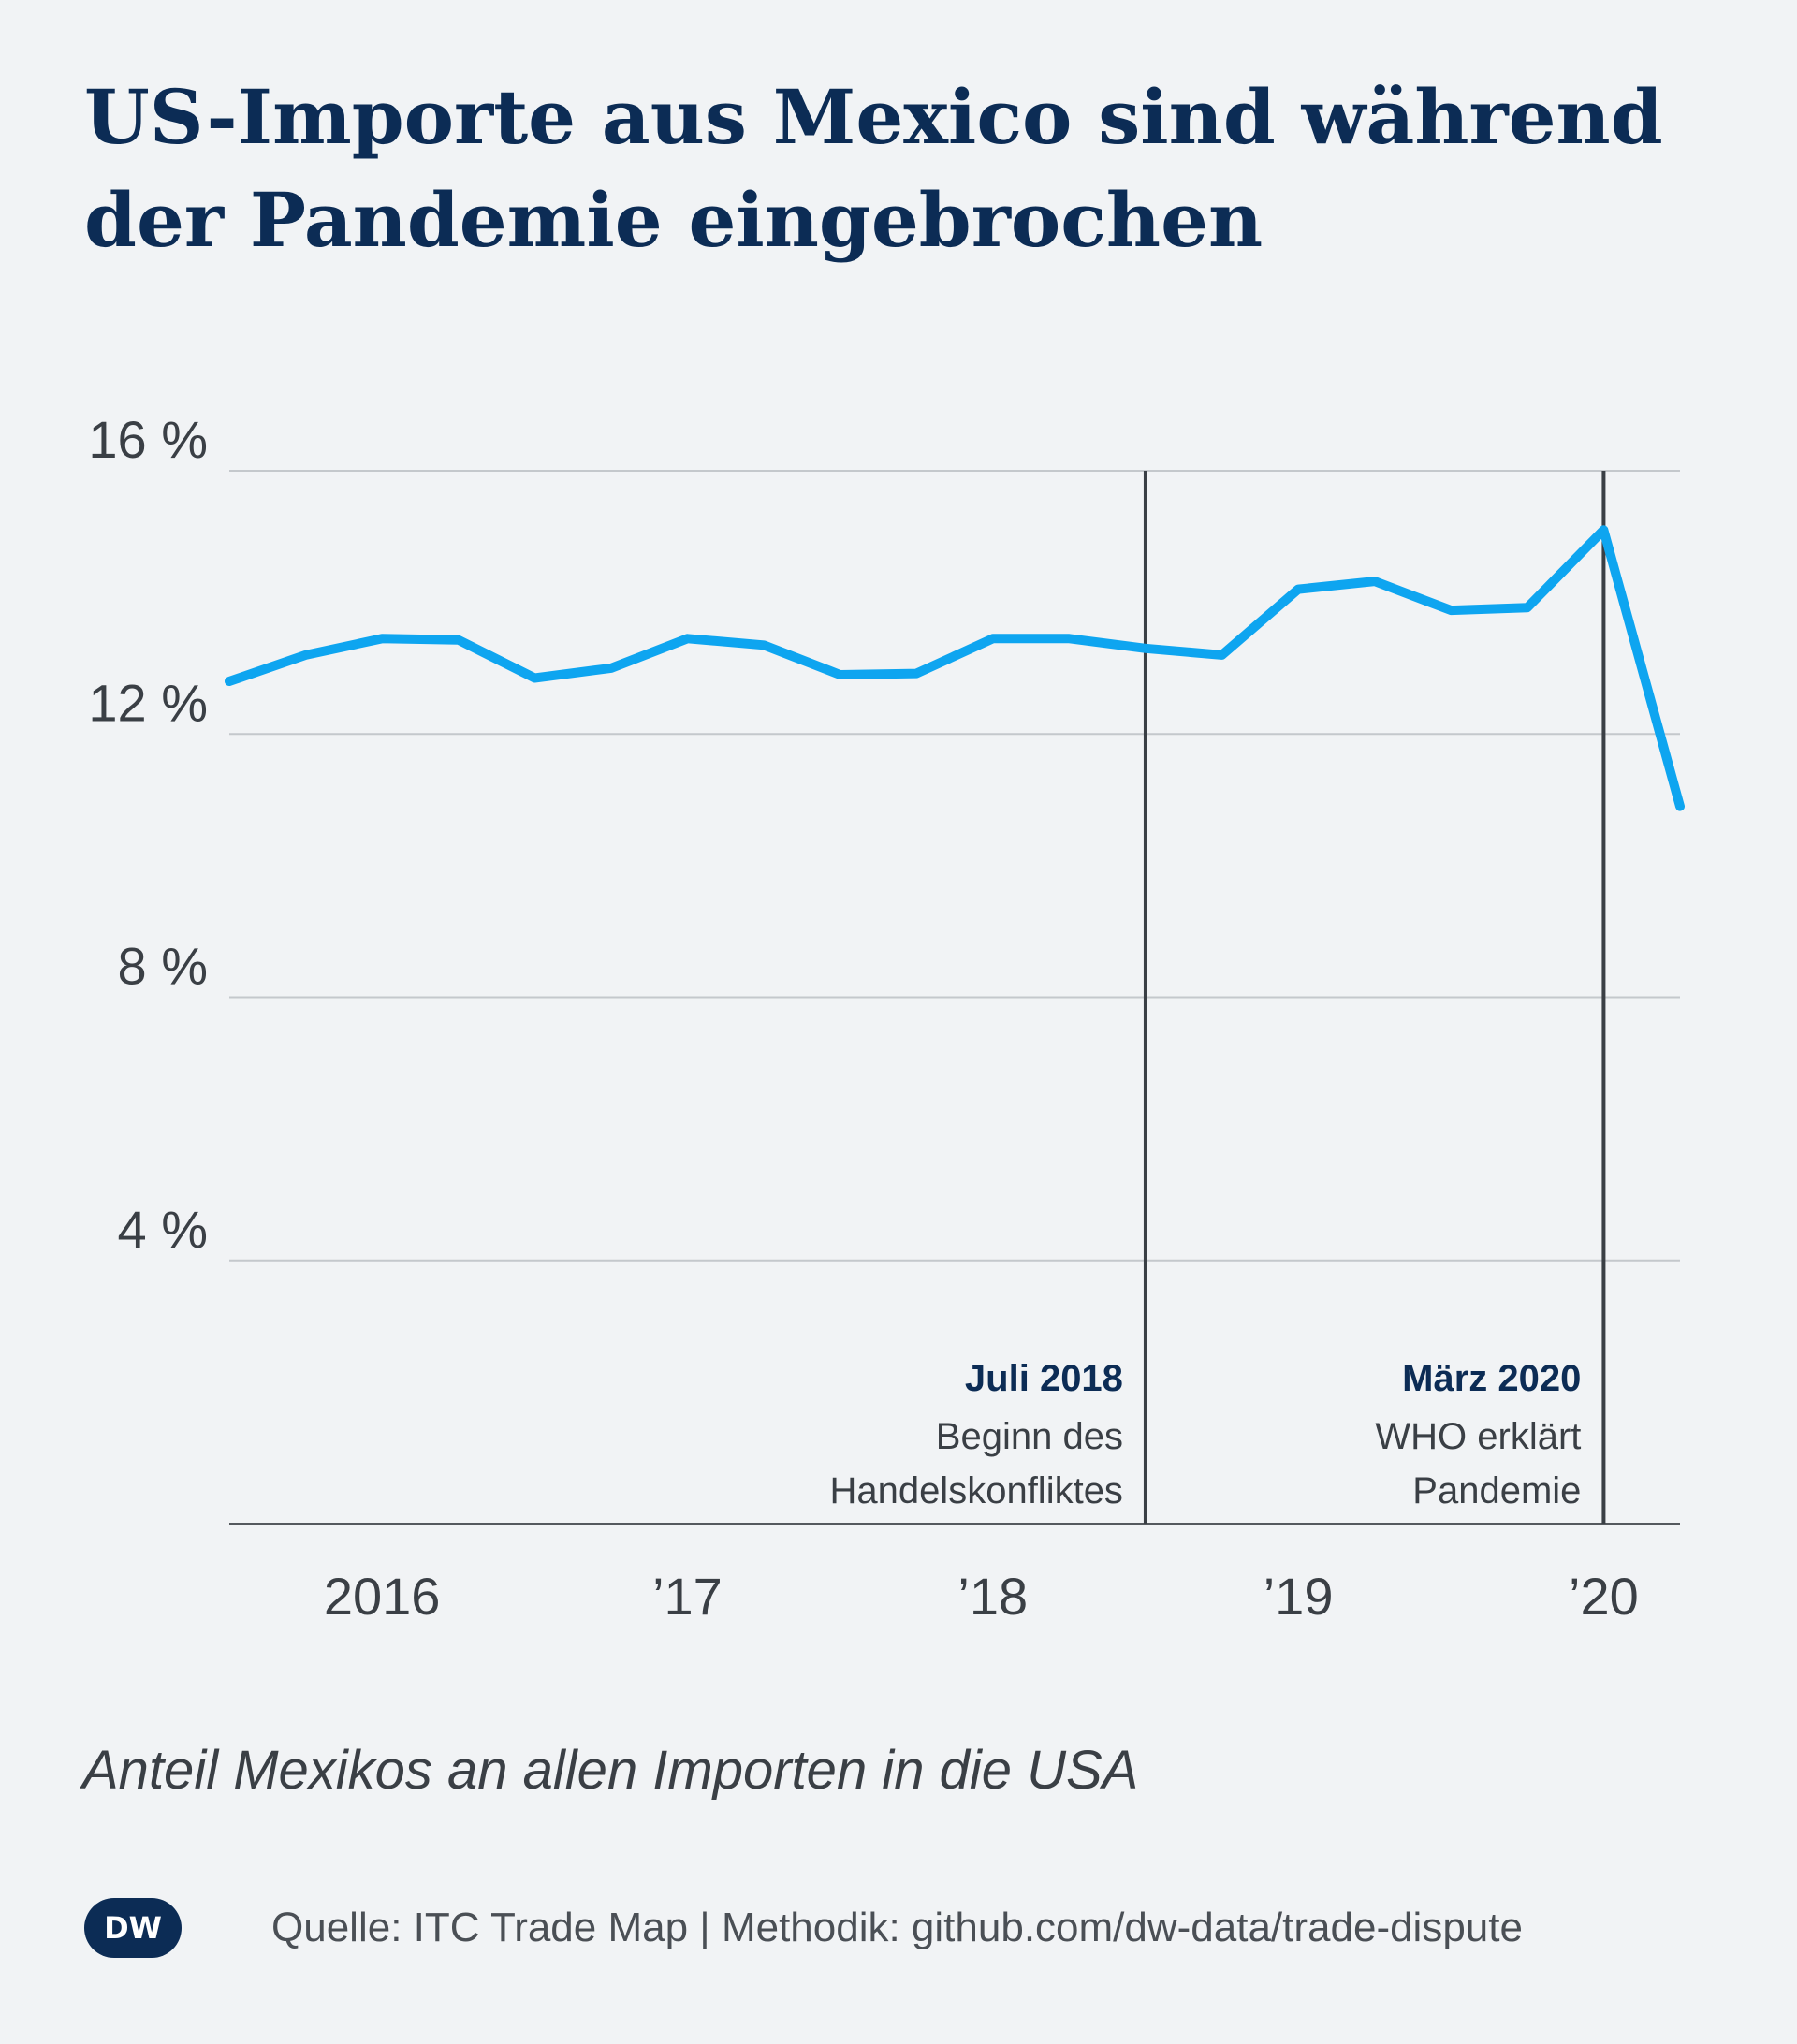  What do you see at coordinates (1029, 1436) in the screenshot?
I see `annotation-text: Beginn des` at bounding box center [1029, 1436].